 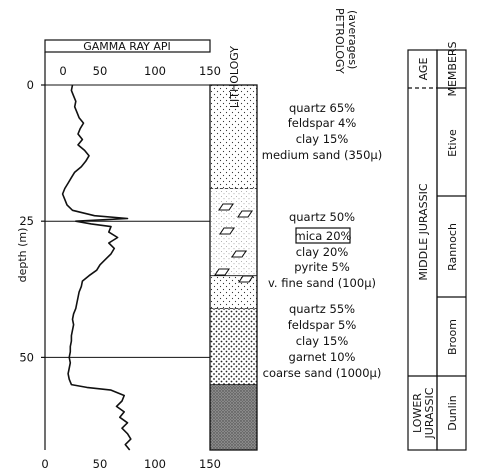 What do you see at coordinates (322, 267) in the screenshot?
I see `petrology-line: pyrite 5%` at bounding box center [322, 267].